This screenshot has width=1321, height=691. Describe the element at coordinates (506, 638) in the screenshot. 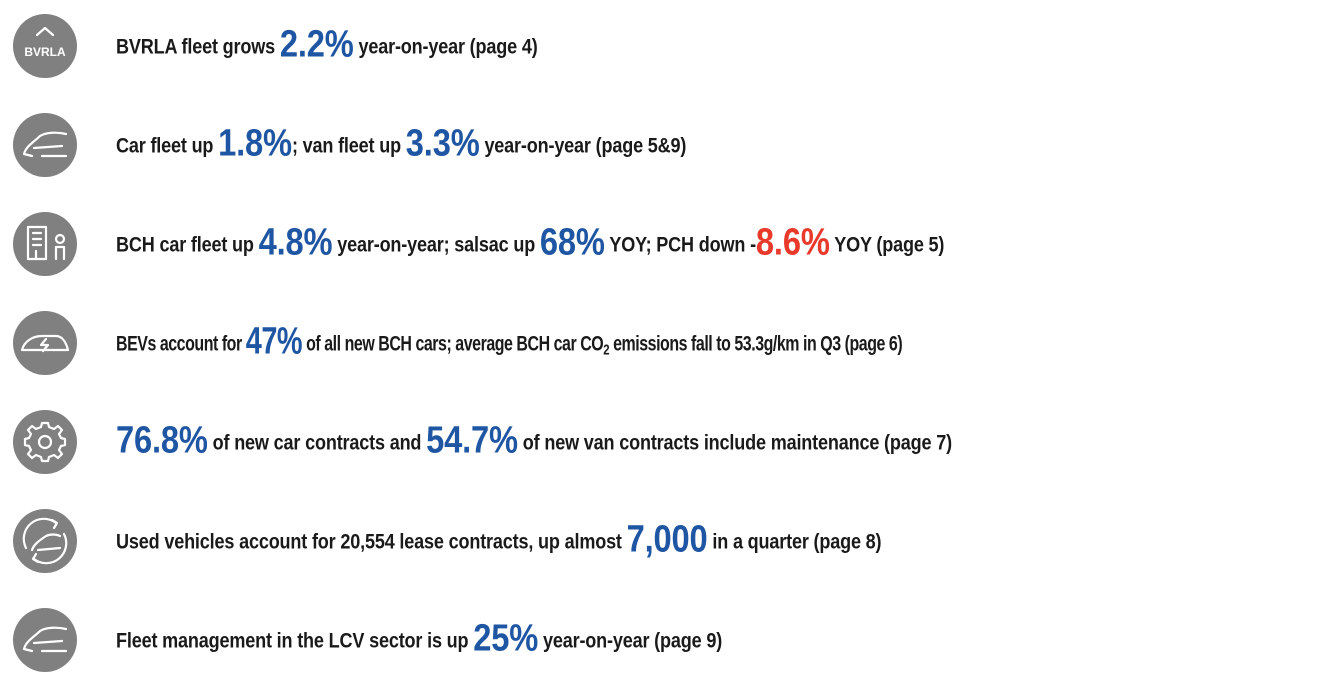

I see `highlight: 25%` at that location.